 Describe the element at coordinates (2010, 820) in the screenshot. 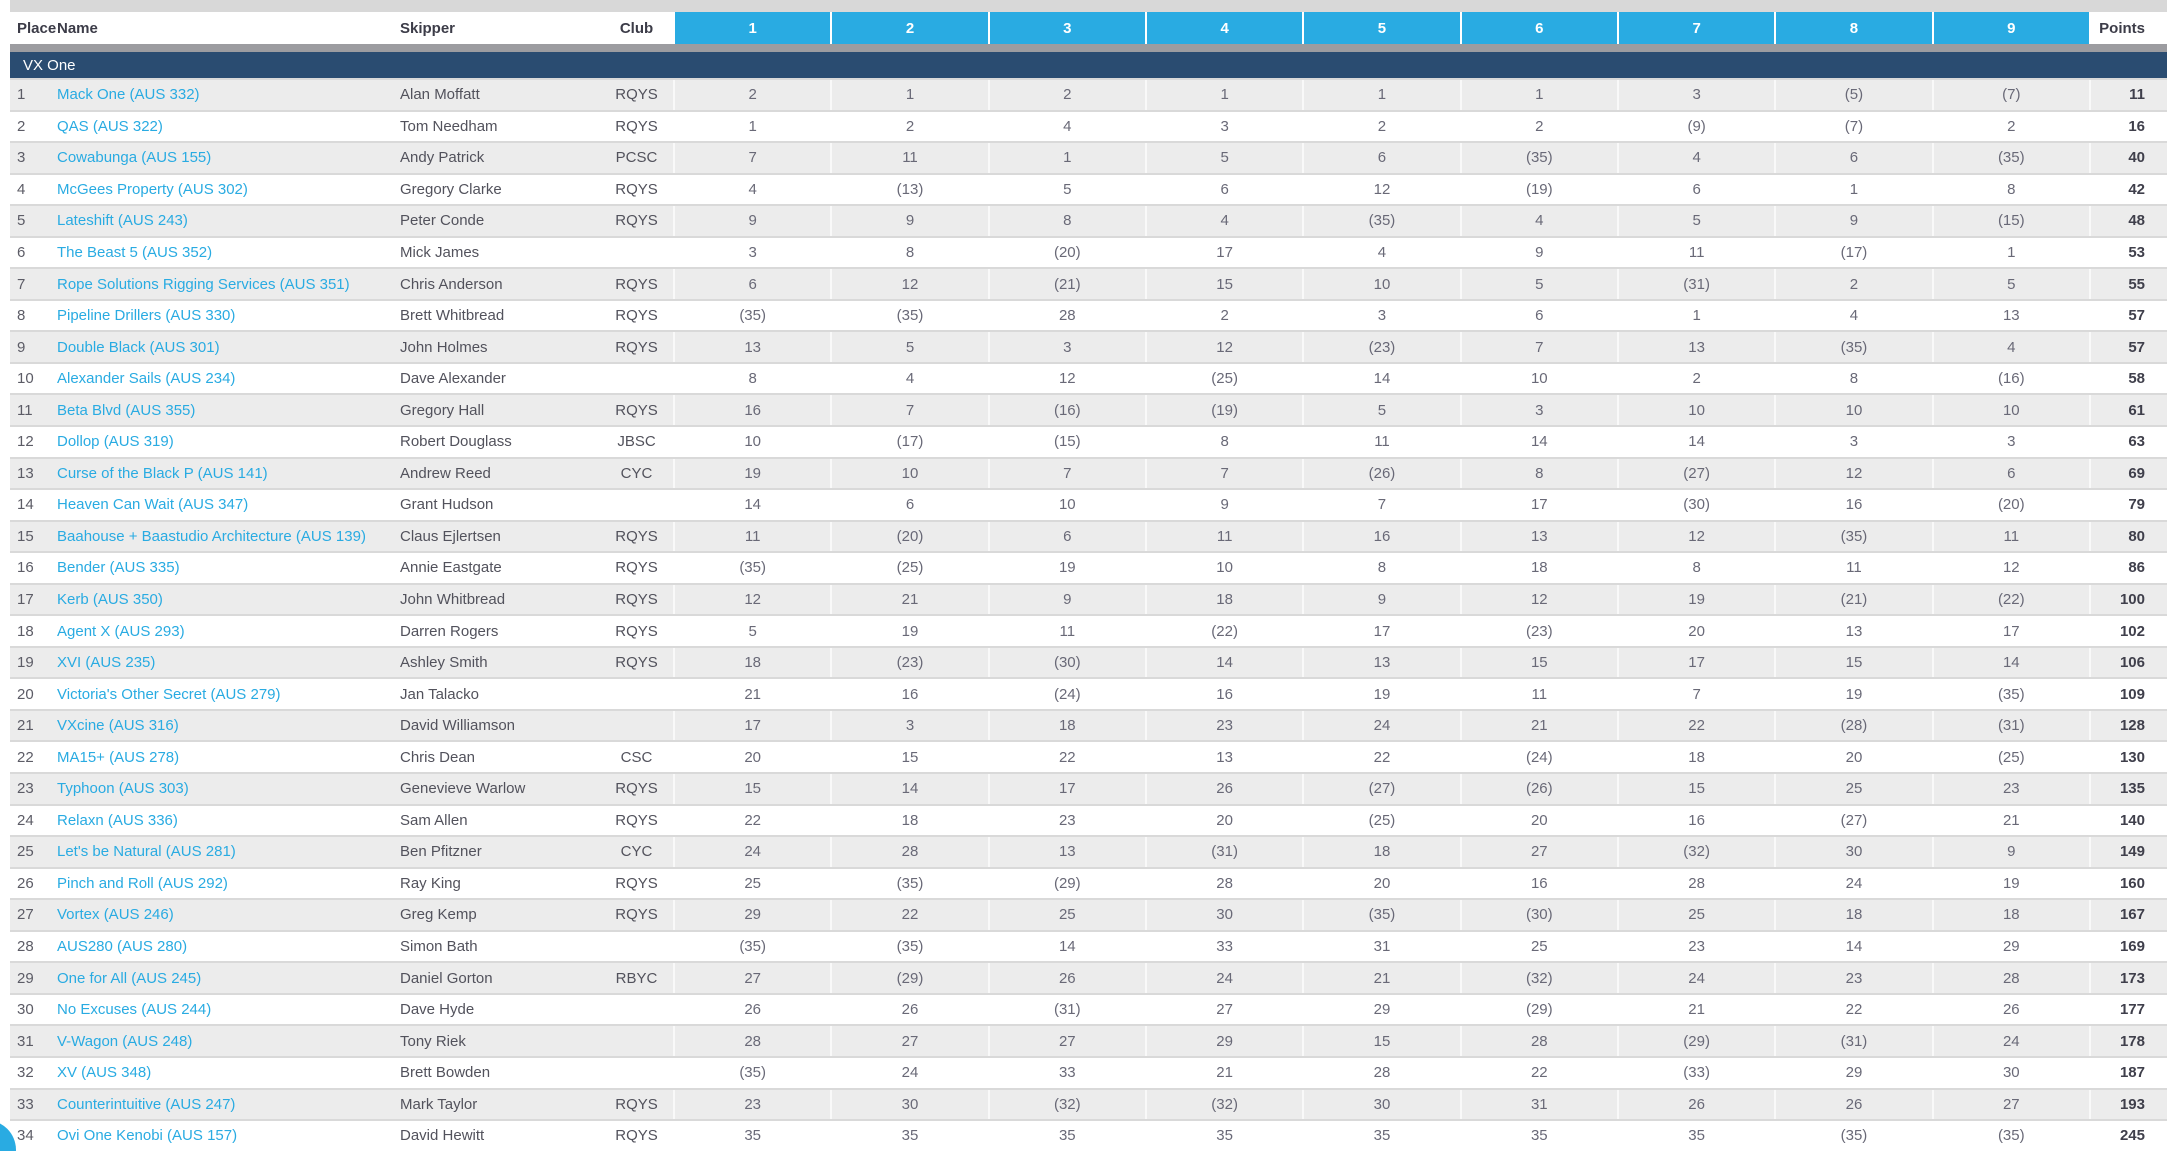

I see `race-score-cell: 21` at that location.